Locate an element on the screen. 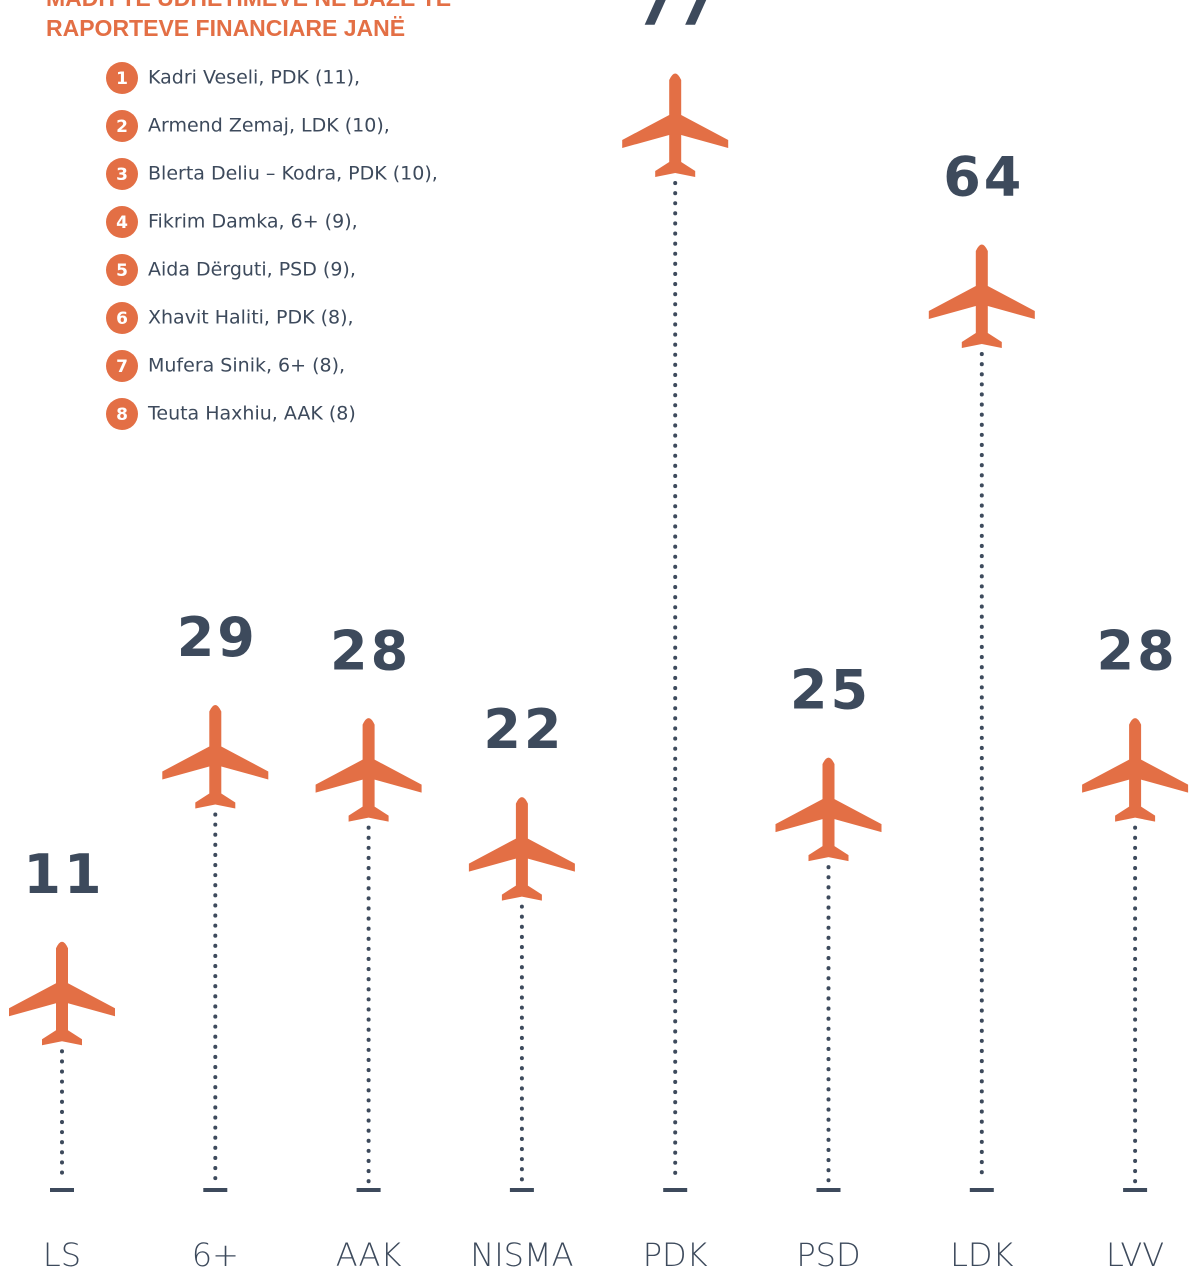 This screenshot has height=1275, width=1191. list-item: Armend Zemaj, LDK (10), is located at coordinates (269, 126).